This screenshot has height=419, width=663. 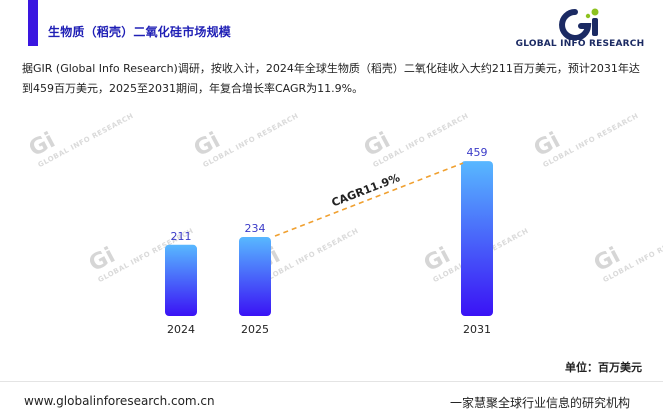 What do you see at coordinates (255, 276) in the screenshot?
I see `bar-2025` at bounding box center [255, 276].